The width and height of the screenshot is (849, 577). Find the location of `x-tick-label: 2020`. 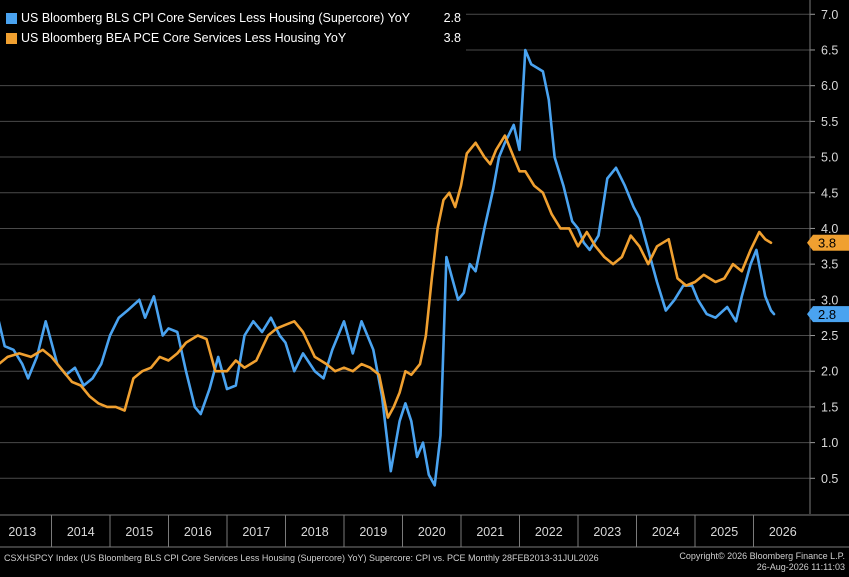

x-tick-label: 2020 is located at coordinates (432, 532).